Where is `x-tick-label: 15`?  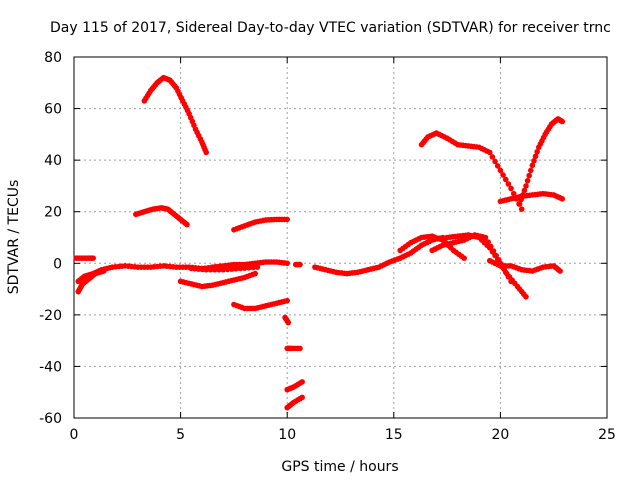 x-tick-label: 15 is located at coordinates (394, 435).